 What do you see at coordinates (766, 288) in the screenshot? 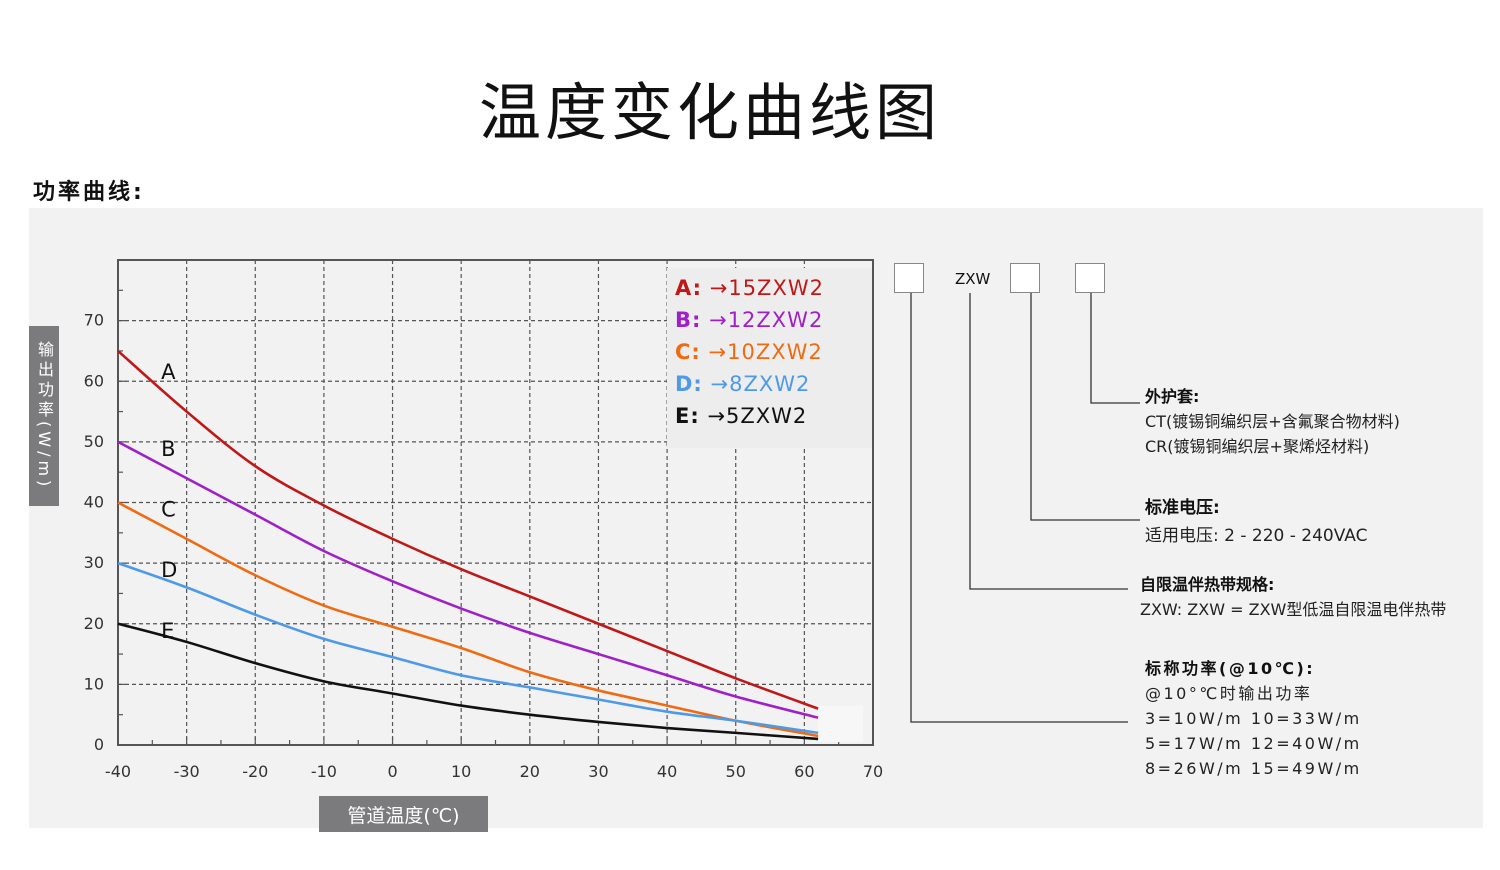
I see `legend-value: →15ZXW2` at bounding box center [766, 288].